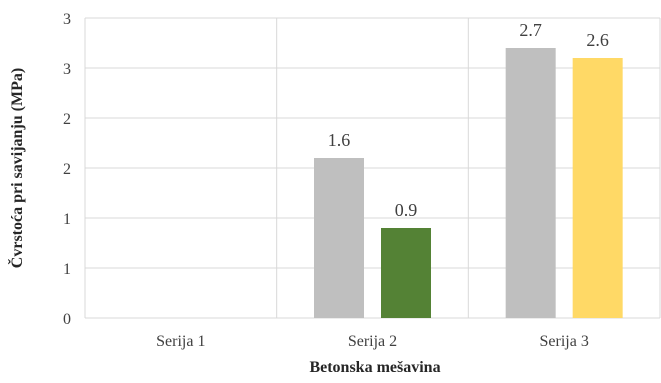  Describe the element at coordinates (406, 210) in the screenshot. I see `bar-value-label: 0.9` at that location.